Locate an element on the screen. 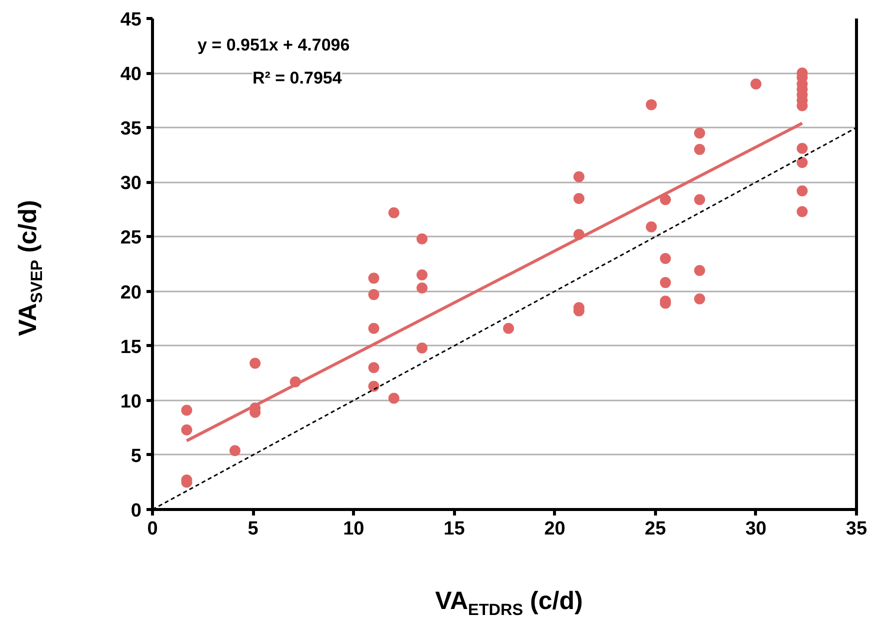  y-tick-label: 5 is located at coordinates (136, 456).